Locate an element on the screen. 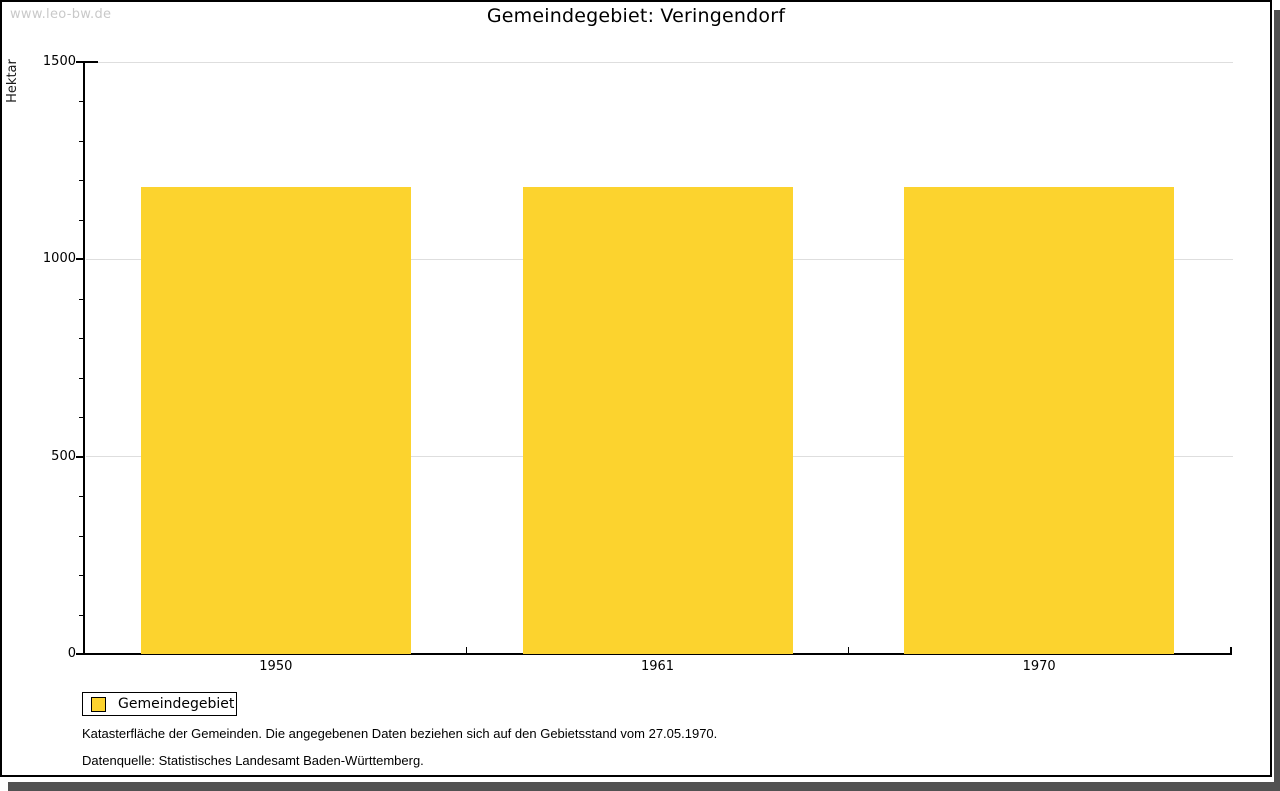 The width and height of the screenshot is (1280, 791). bar-1950 is located at coordinates (275, 420).